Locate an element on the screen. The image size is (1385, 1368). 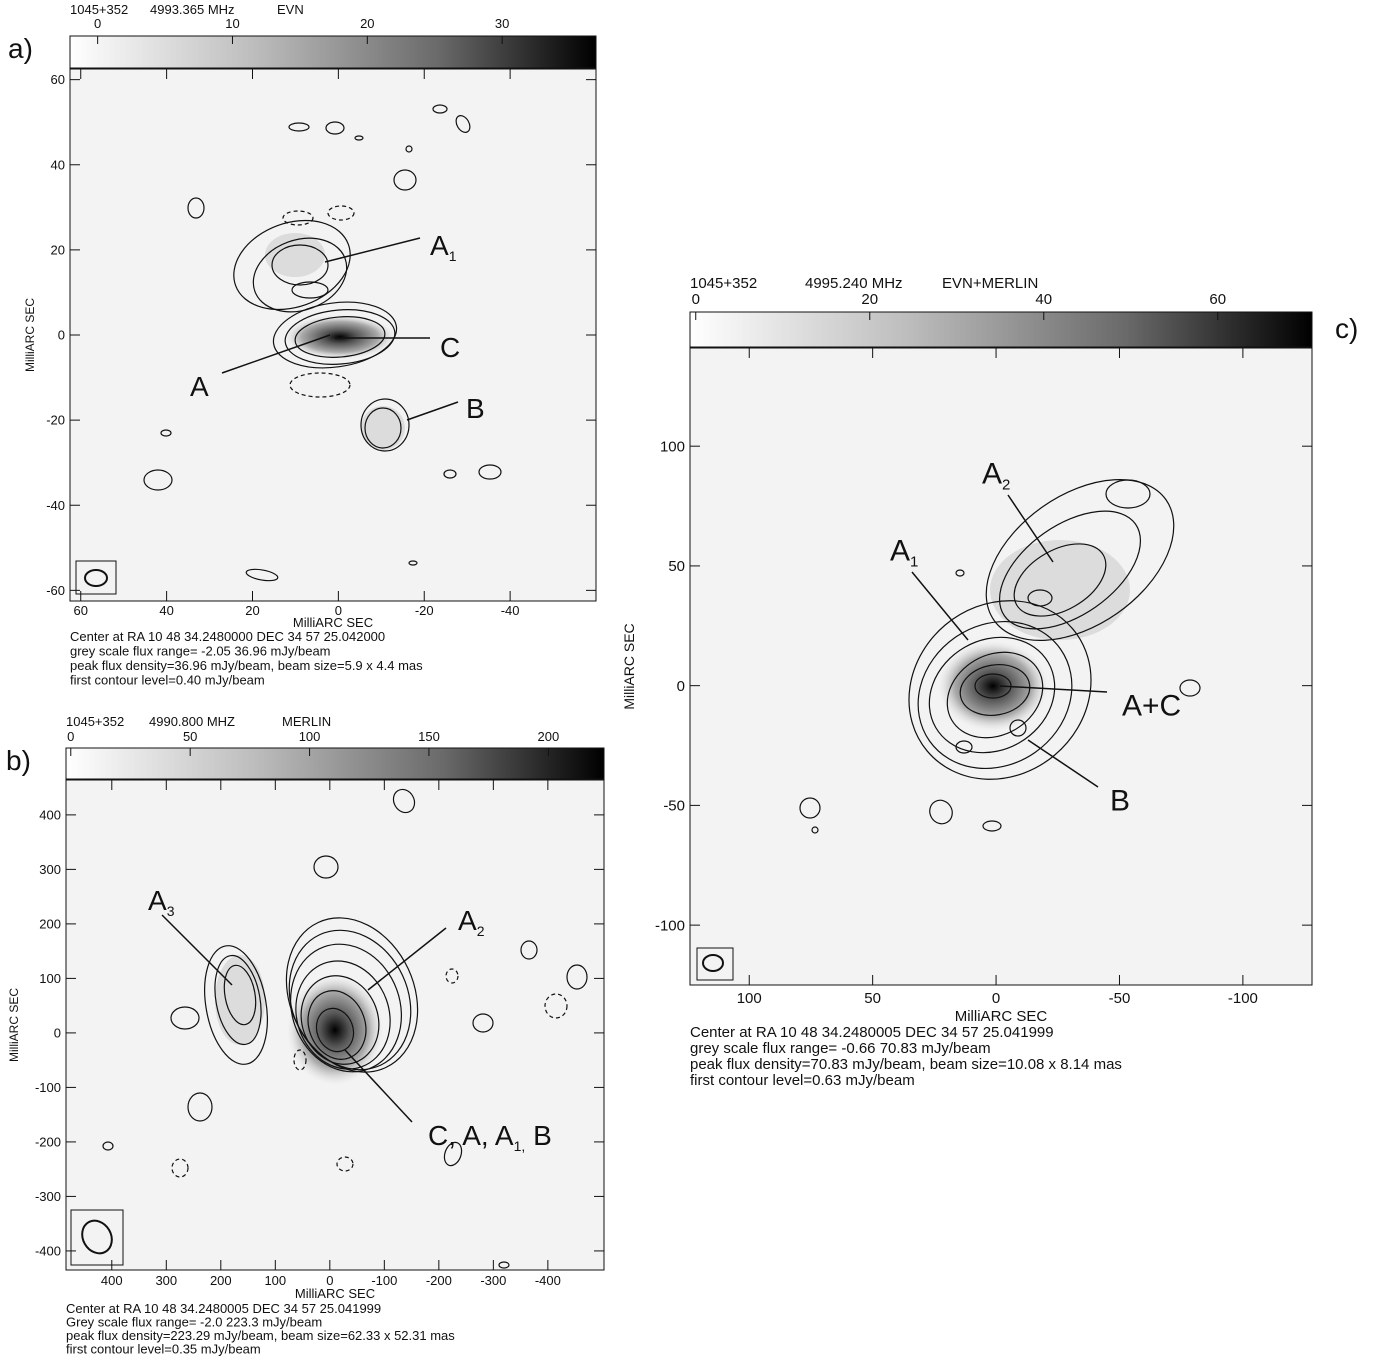
y-tick-label: 40 is located at coordinates (58, 164).